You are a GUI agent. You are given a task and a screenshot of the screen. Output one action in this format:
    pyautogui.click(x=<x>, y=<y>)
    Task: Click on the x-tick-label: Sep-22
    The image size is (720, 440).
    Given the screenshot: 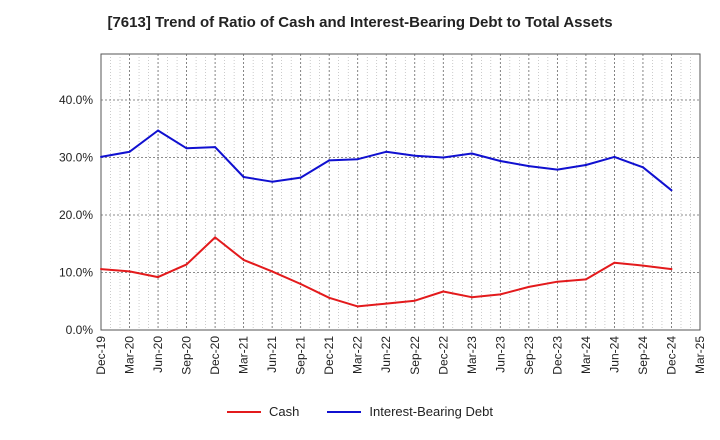 What is the action you would take?
    pyautogui.click(x=415, y=355)
    